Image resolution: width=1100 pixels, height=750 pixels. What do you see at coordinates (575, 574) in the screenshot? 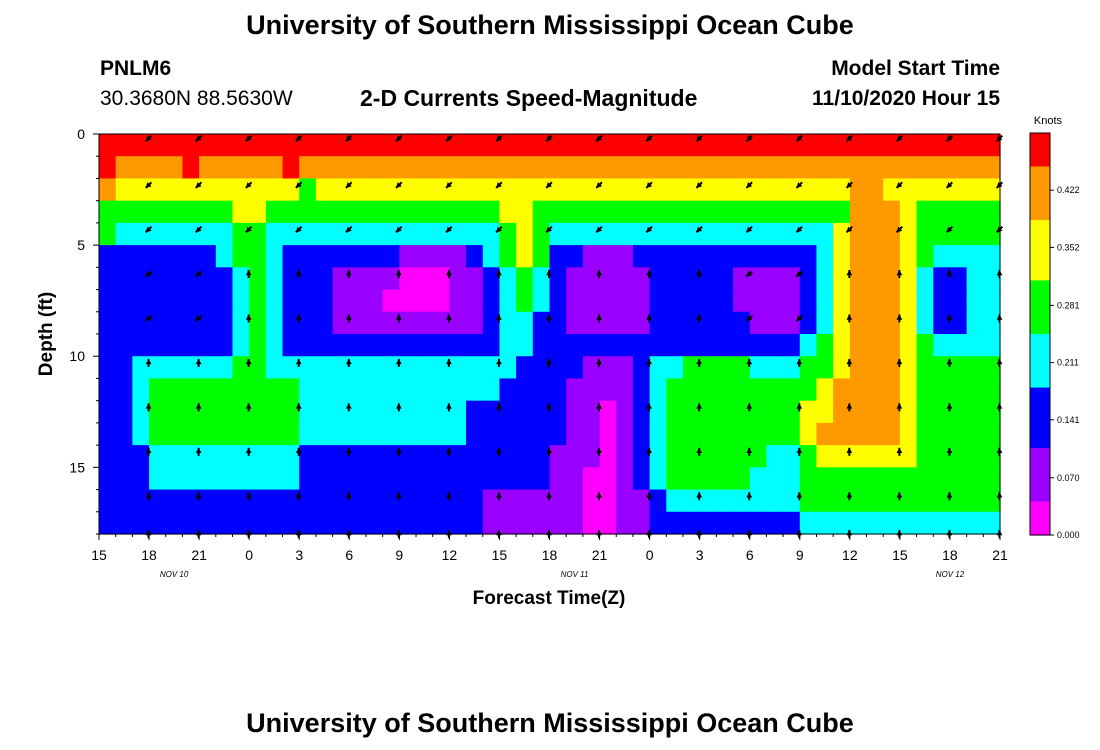
I see `date-label: NOV 11` at bounding box center [575, 574].